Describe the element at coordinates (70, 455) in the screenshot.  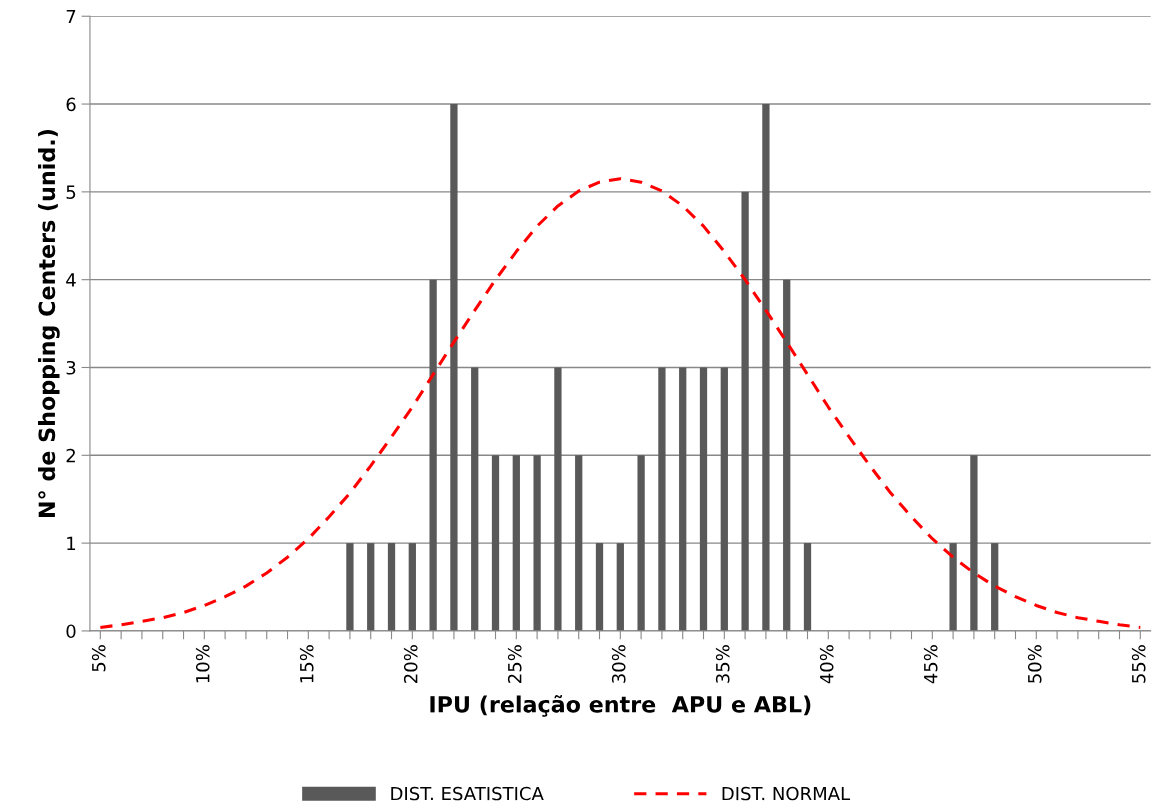
I see `y-tick-label: 2` at that location.